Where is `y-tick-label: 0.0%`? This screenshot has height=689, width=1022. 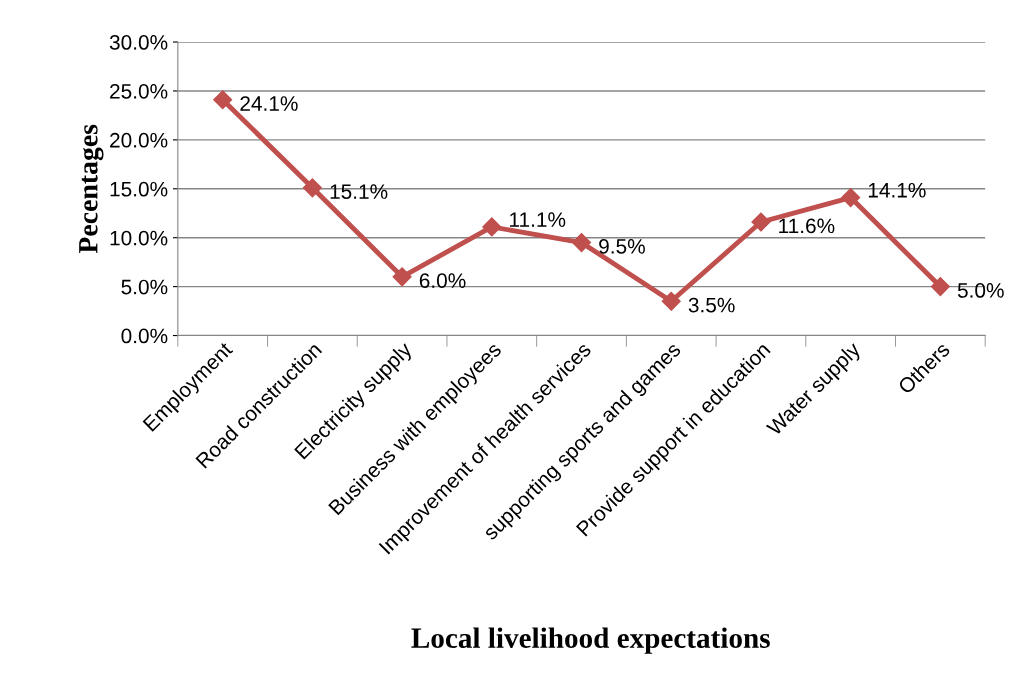
y-tick-label: 0.0% is located at coordinates (144, 336).